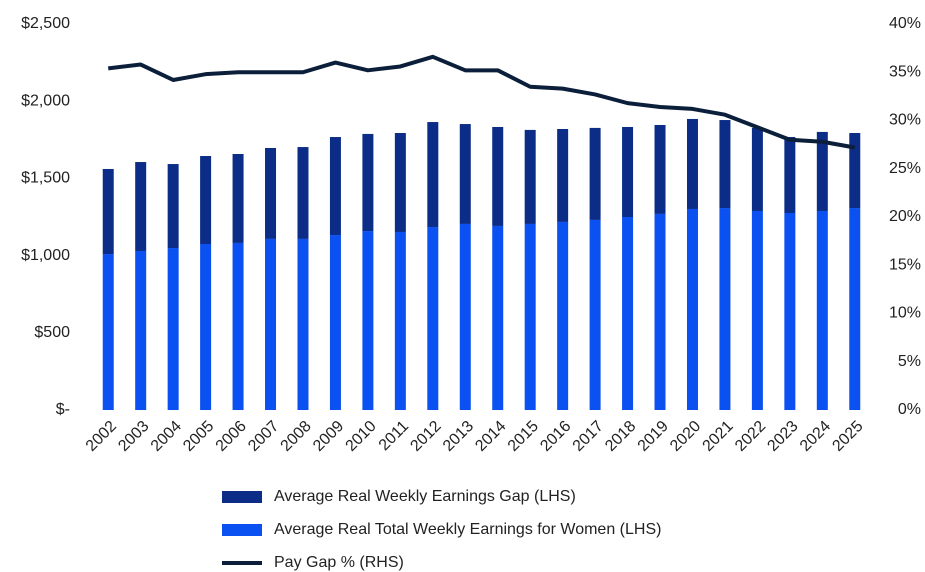 The width and height of the screenshot is (925, 572). What do you see at coordinates (555, 436) in the screenshot?
I see `x-tick-label: 2016` at bounding box center [555, 436].